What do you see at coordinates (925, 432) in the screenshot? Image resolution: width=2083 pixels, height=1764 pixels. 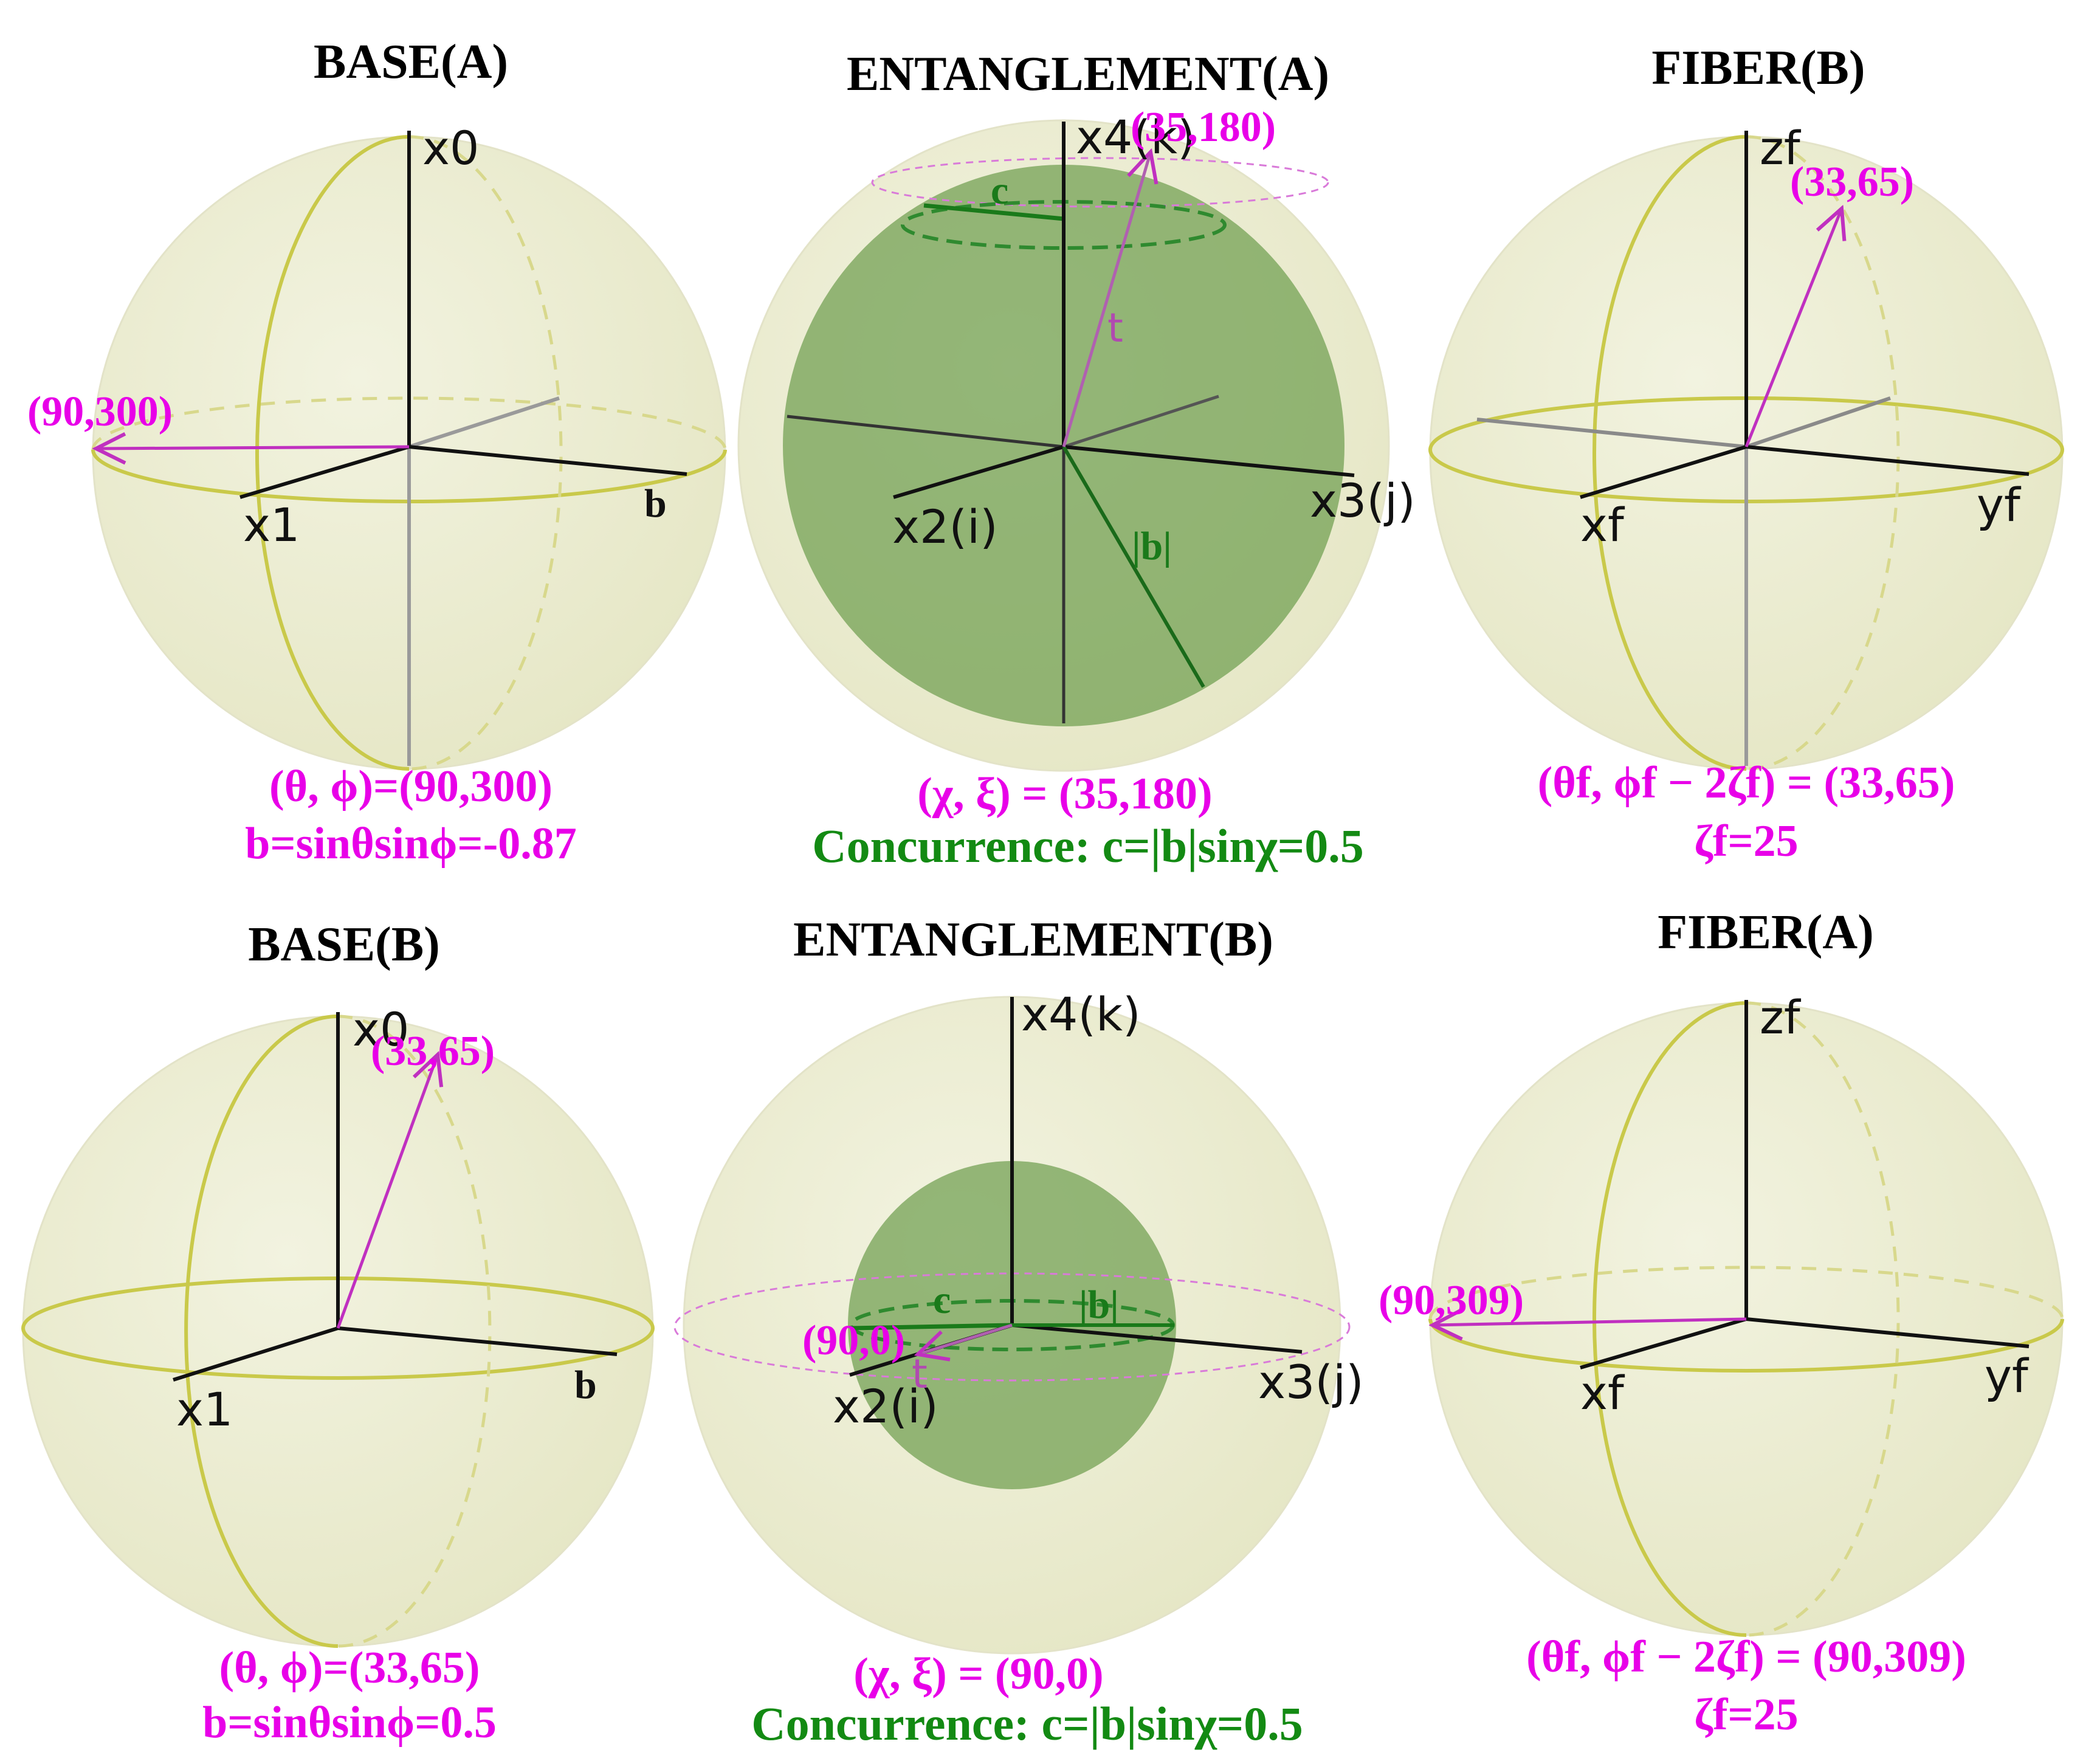 I see `axis-back-left` at bounding box center [925, 432].